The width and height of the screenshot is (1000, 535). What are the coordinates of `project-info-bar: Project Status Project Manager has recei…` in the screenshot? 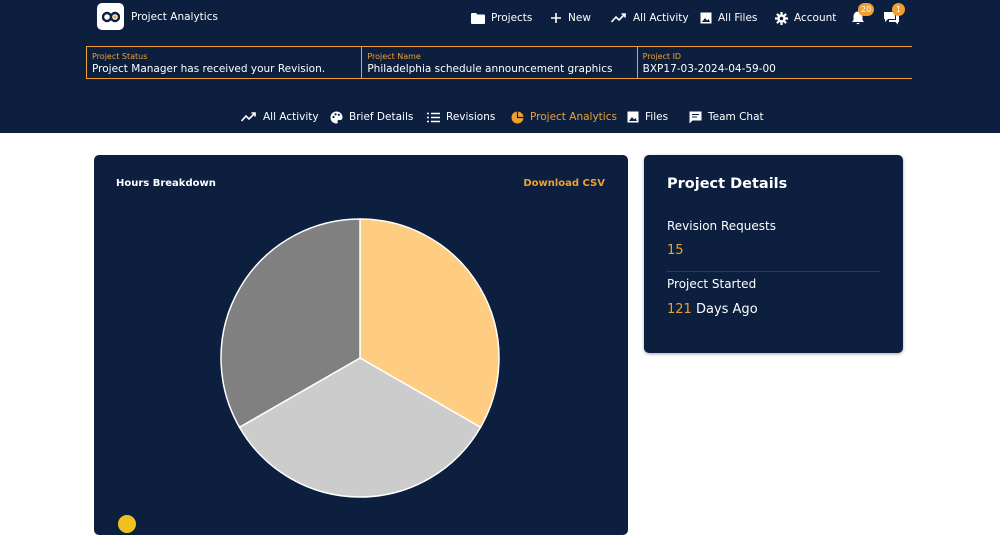 It's located at (499, 62).